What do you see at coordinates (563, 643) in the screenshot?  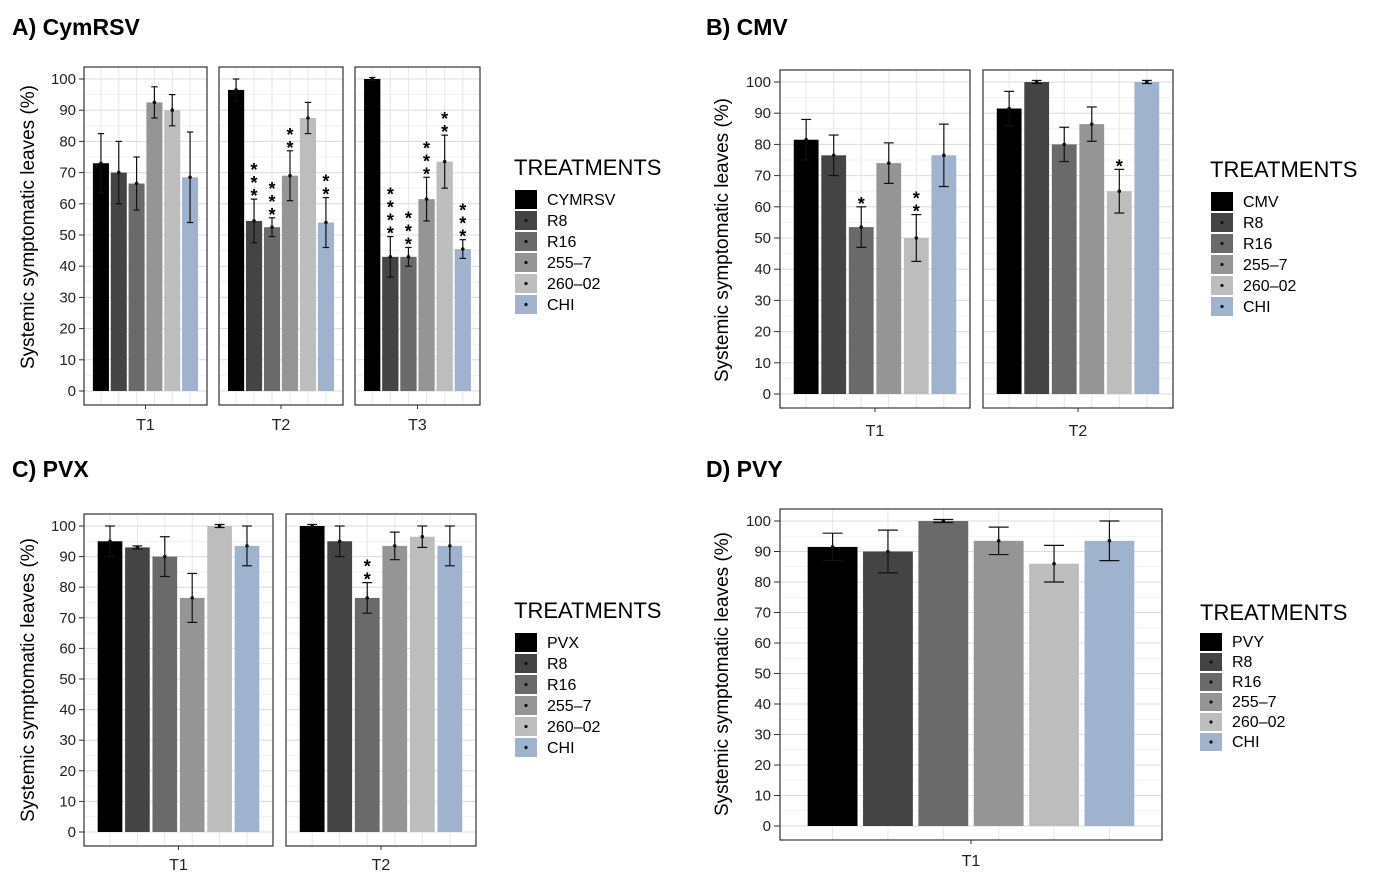 I see `legend-label: PVX` at bounding box center [563, 643].